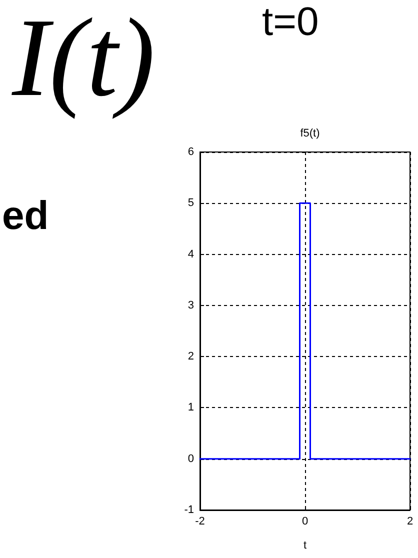  Describe the element at coordinates (191, 408) in the screenshot. I see `y-tick-label: 1` at that location.